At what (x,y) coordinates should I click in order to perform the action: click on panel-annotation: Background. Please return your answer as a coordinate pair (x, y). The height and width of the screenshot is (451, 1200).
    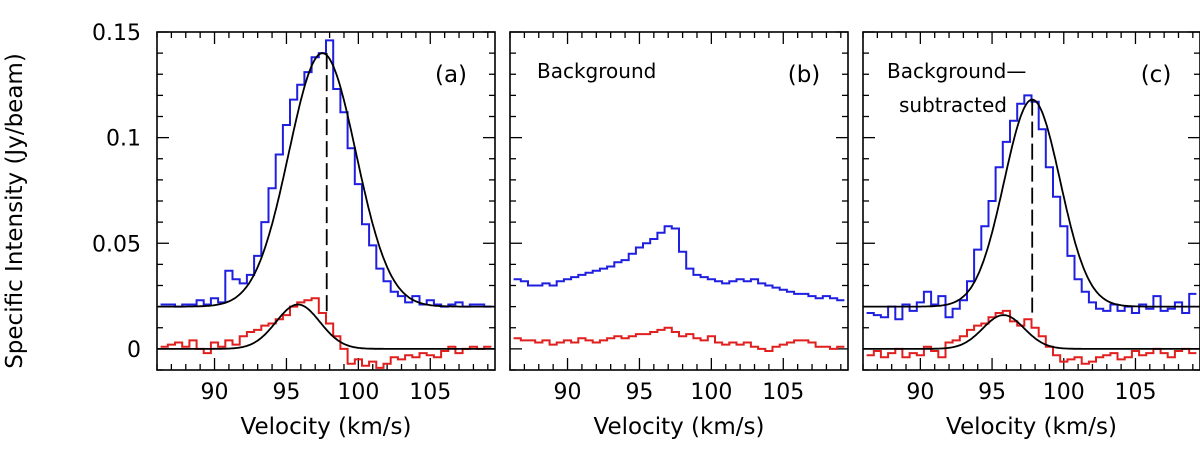
    Looking at the image, I should click on (596, 71).